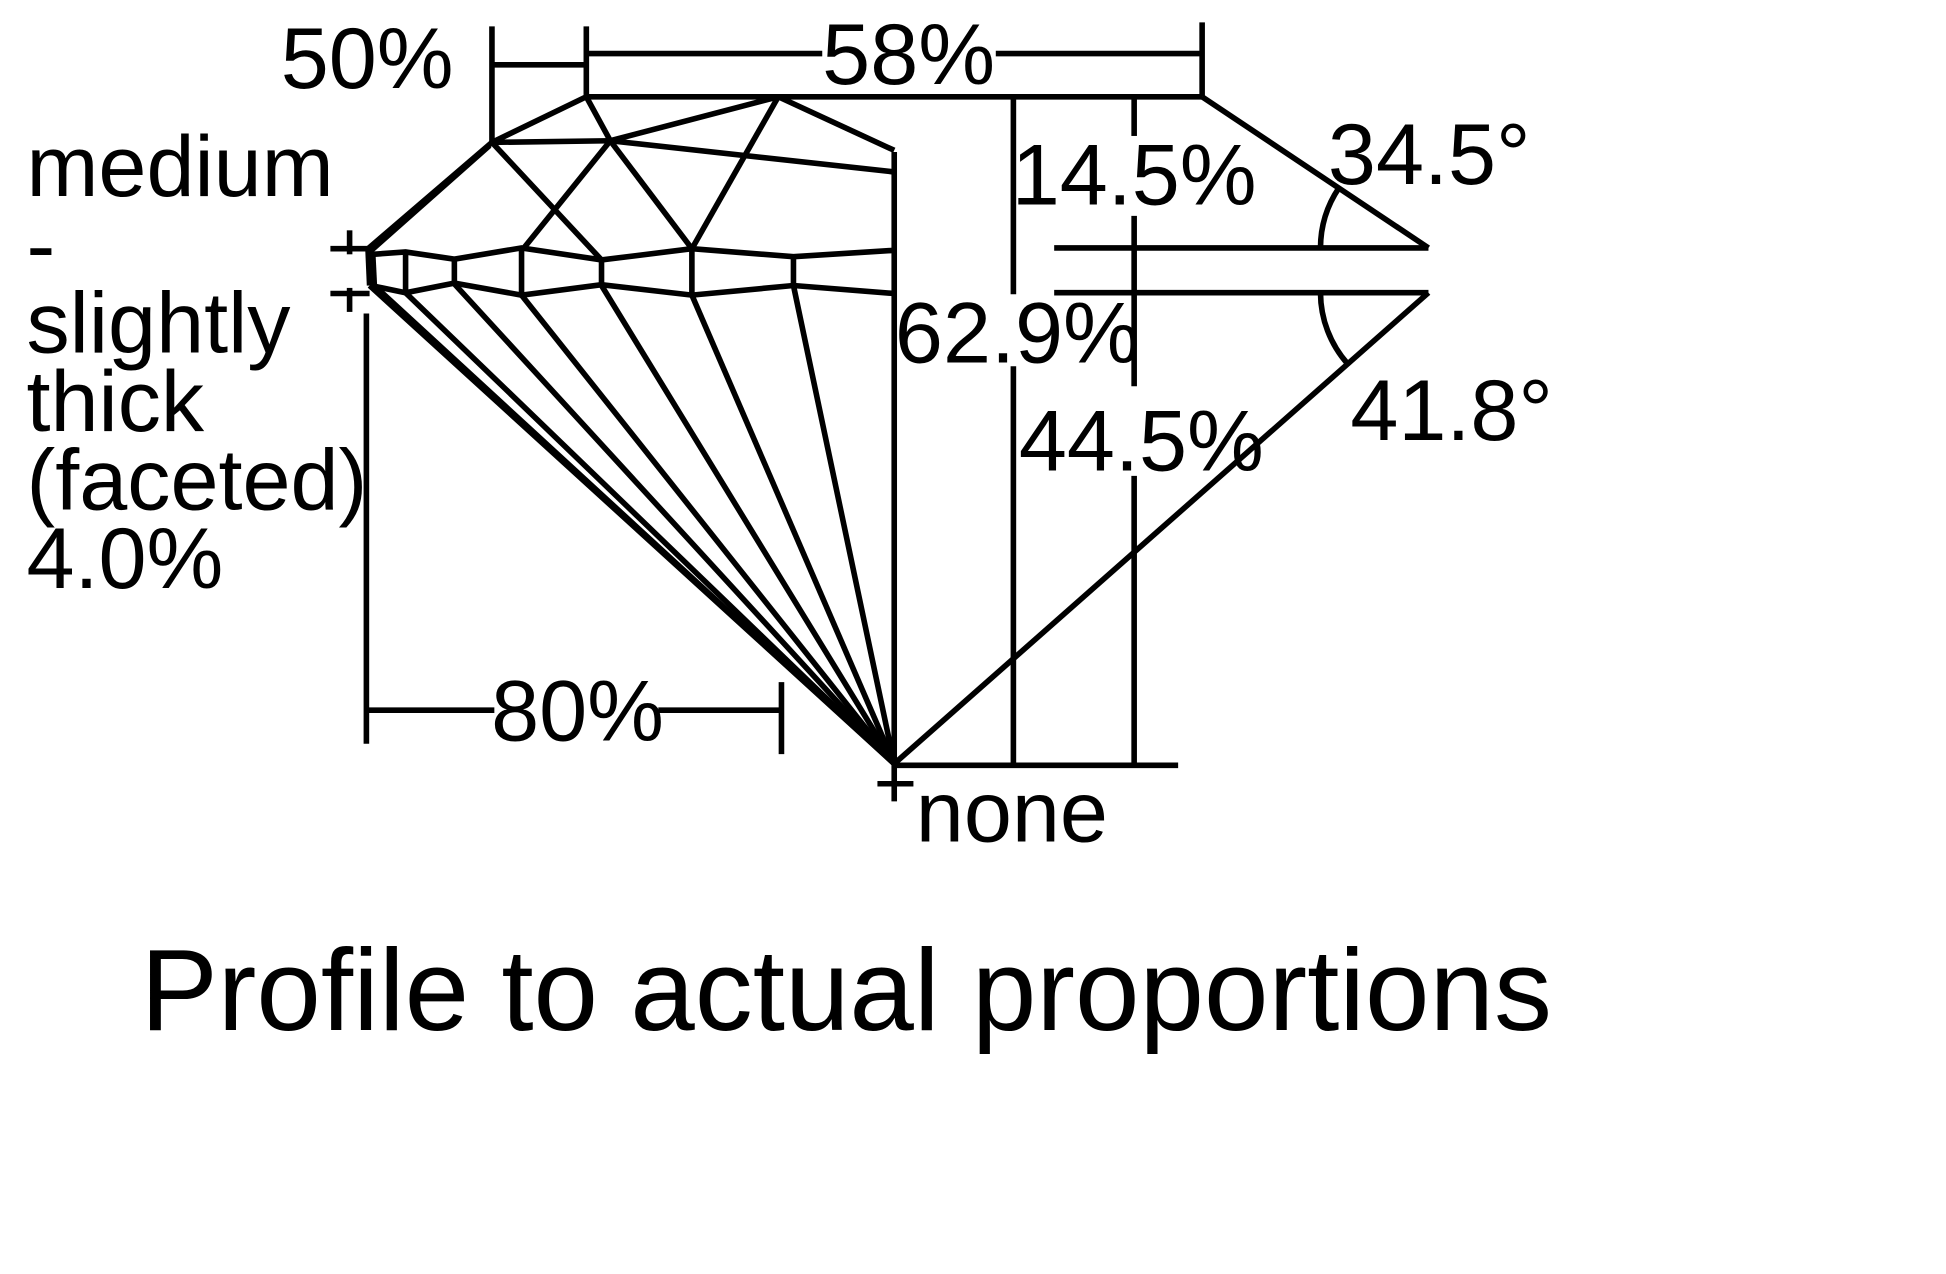 This screenshot has width=1946, height=1274. I want to click on crown-facet-h, so click(752, 156).